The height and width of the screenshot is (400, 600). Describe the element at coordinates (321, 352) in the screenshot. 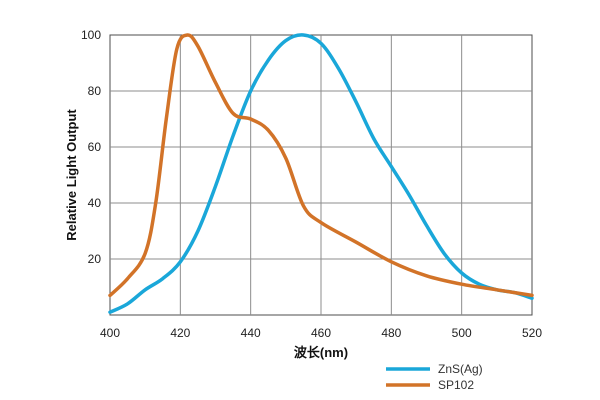

I see `x-axis-label: 波长(nm)` at that location.